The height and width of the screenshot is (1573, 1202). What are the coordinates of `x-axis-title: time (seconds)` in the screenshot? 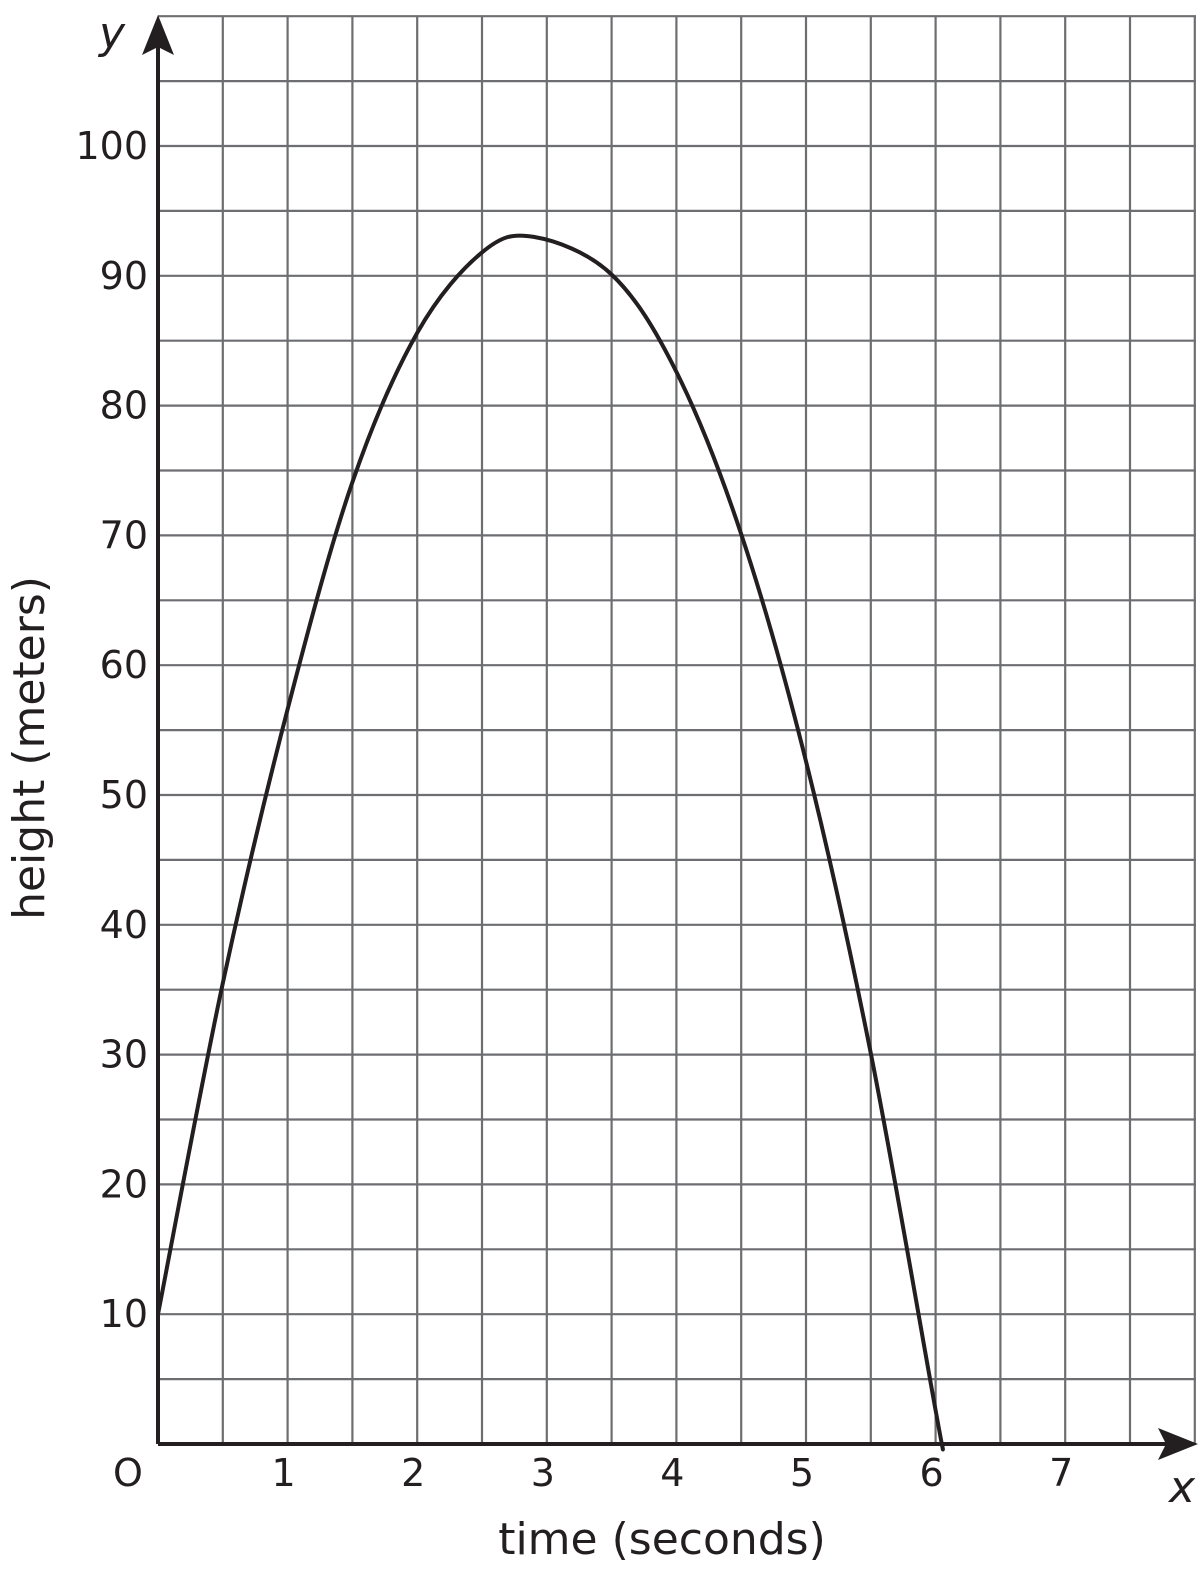 It's located at (662, 1539).